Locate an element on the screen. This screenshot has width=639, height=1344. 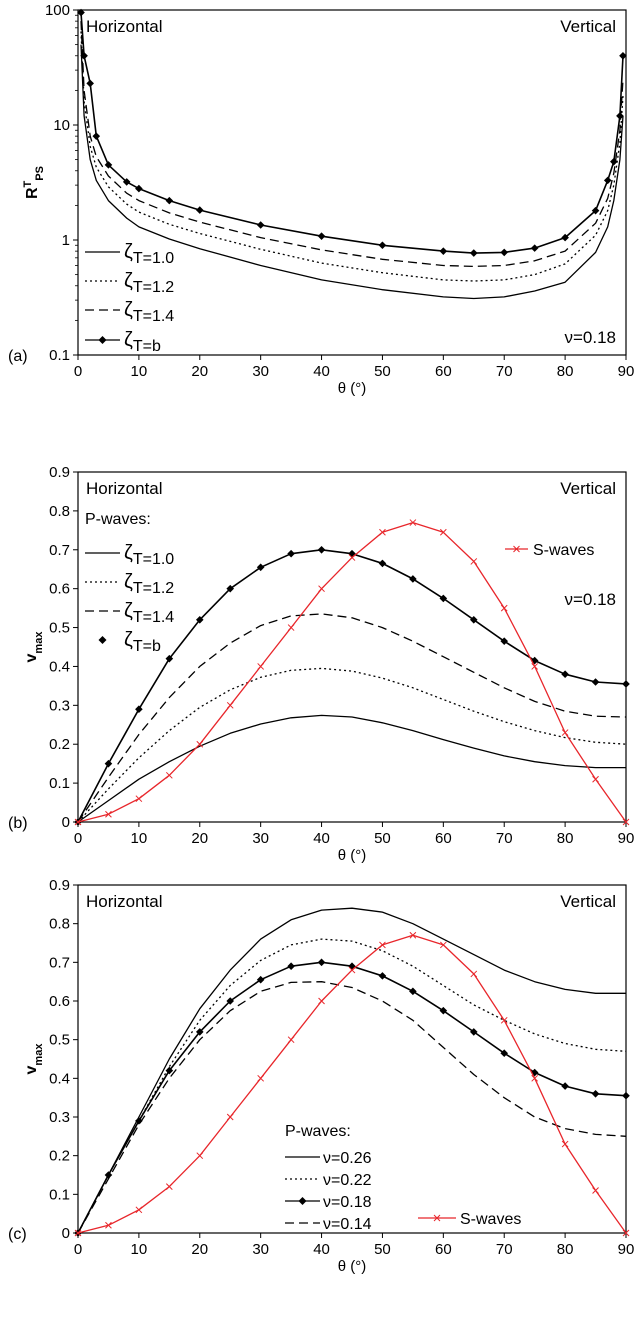
y-tick-label: 0.7 is located at coordinates (59, 962).